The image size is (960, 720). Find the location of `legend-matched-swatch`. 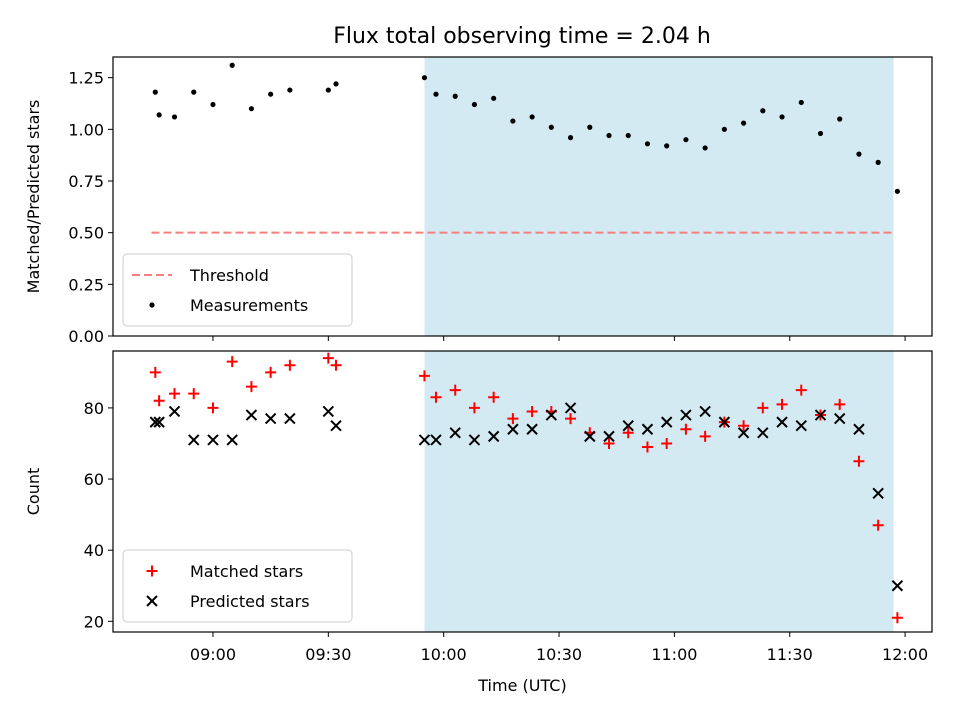

legend-matched-swatch is located at coordinates (152, 571).